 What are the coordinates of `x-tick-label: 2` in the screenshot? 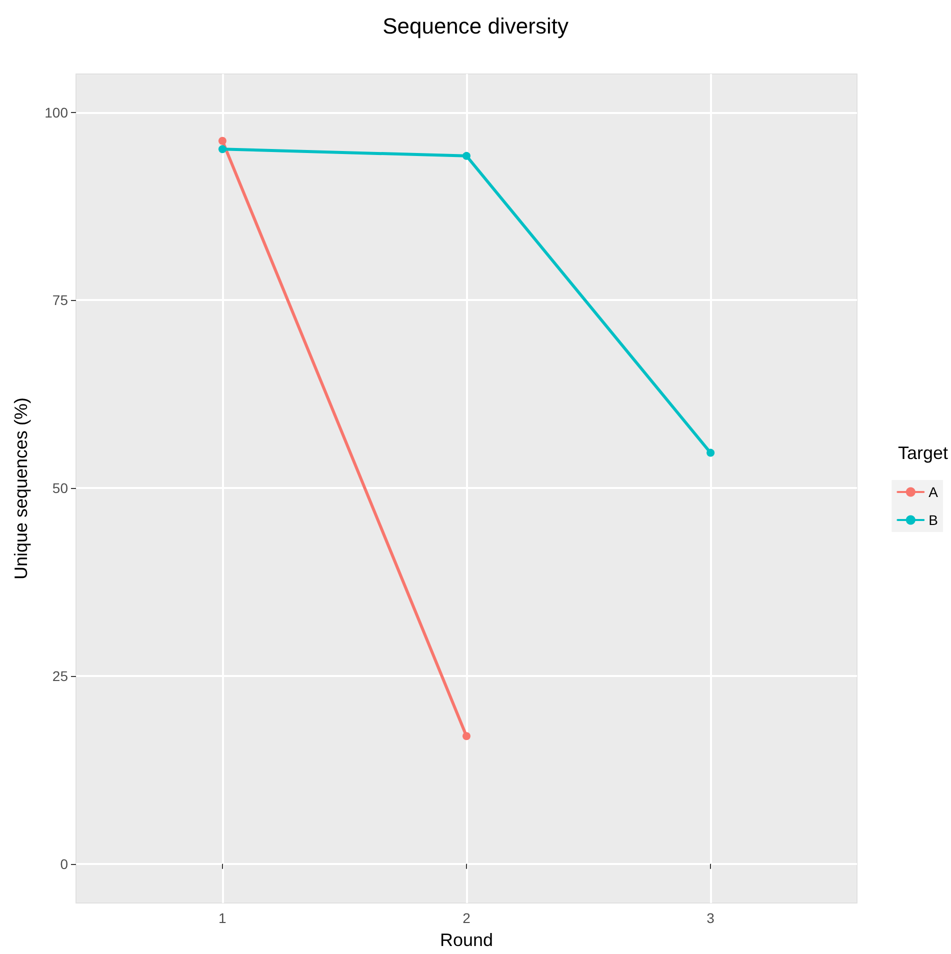 It's located at (466, 918).